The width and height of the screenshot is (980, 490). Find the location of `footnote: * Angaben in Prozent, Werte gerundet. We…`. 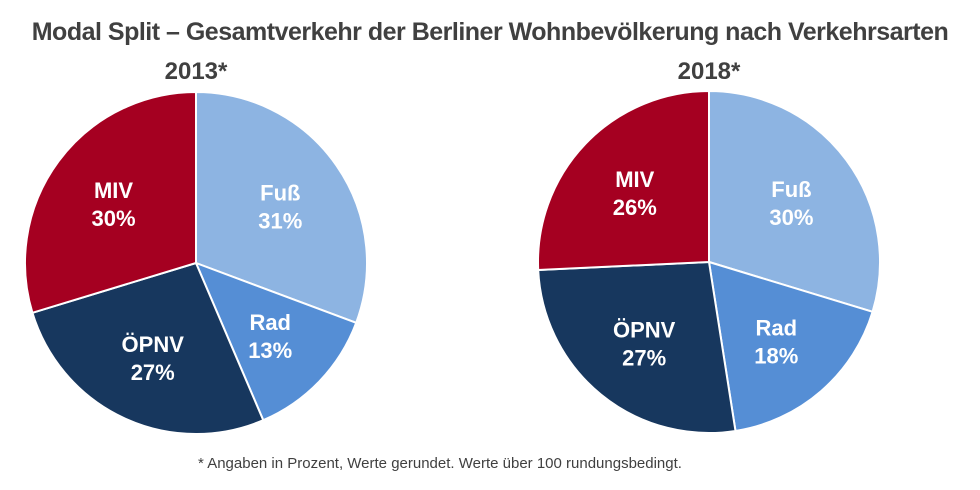

footnote: * Angaben in Prozent, Werte gerundet. We… is located at coordinates (440, 463).